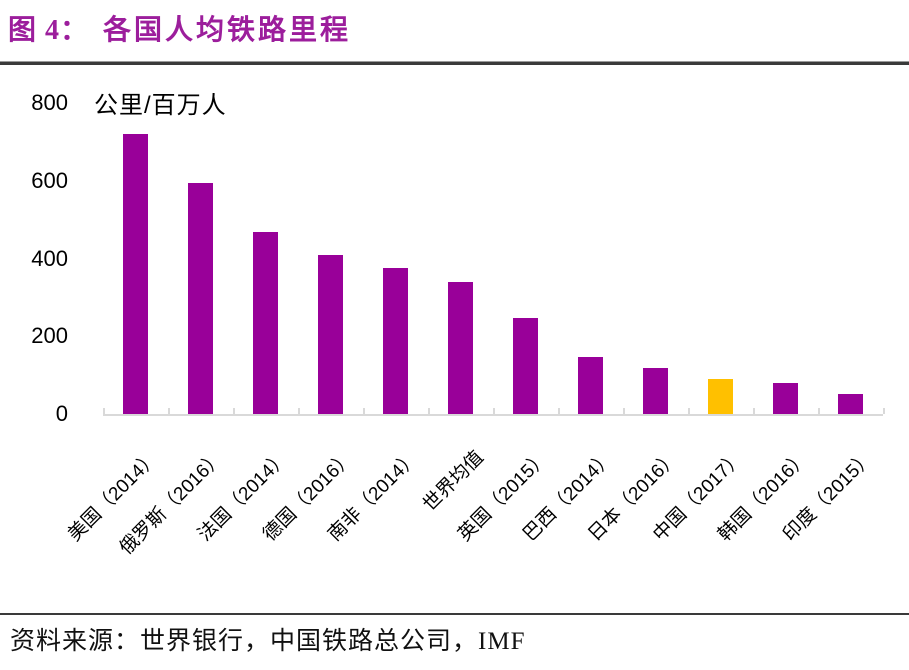 This screenshot has width=909, height=670. I want to click on footer-divider, so click(454, 614).